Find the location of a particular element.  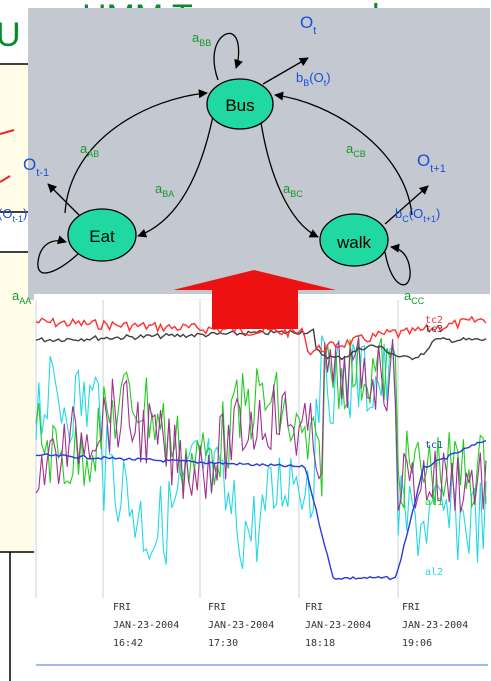

state-bus-label: Bus is located at coordinates (239, 105).